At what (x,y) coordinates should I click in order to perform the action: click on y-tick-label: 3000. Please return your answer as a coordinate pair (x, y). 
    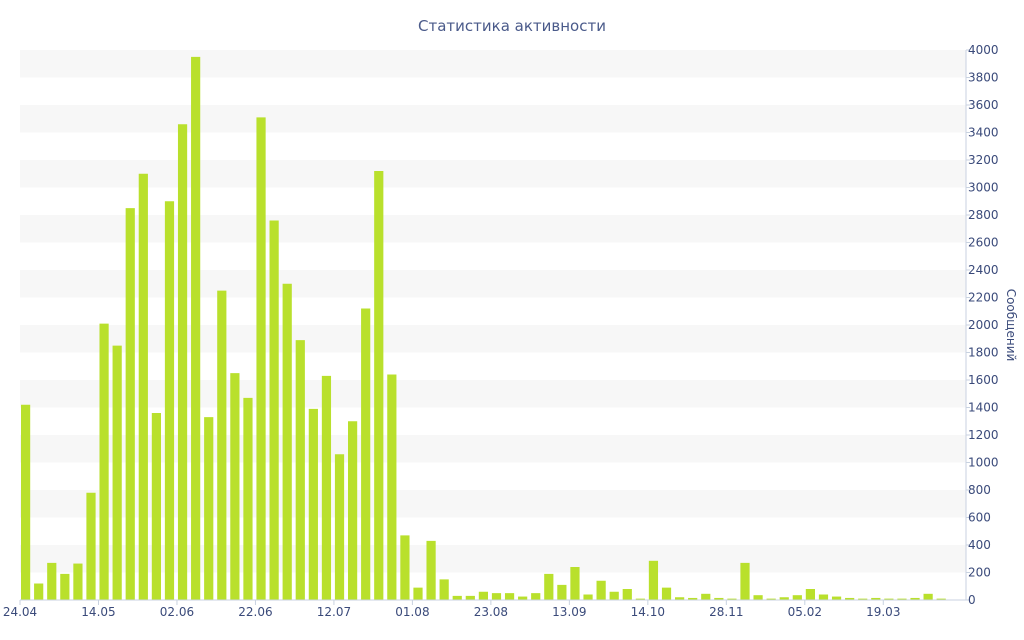
    Looking at the image, I should click on (983, 188).